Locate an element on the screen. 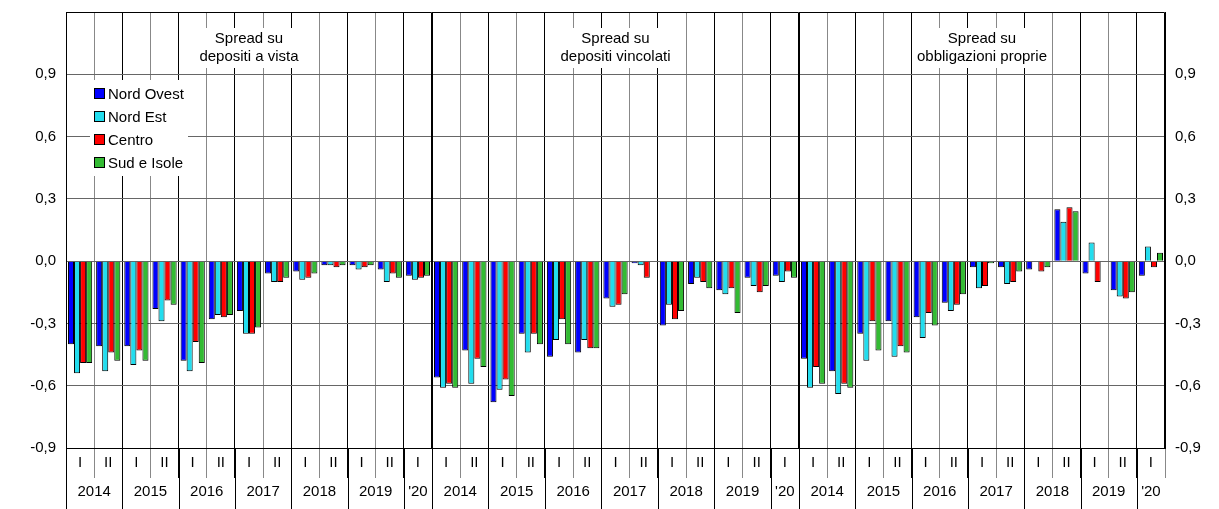  text: Spread su depositi vincolati is located at coordinates (615, 47).